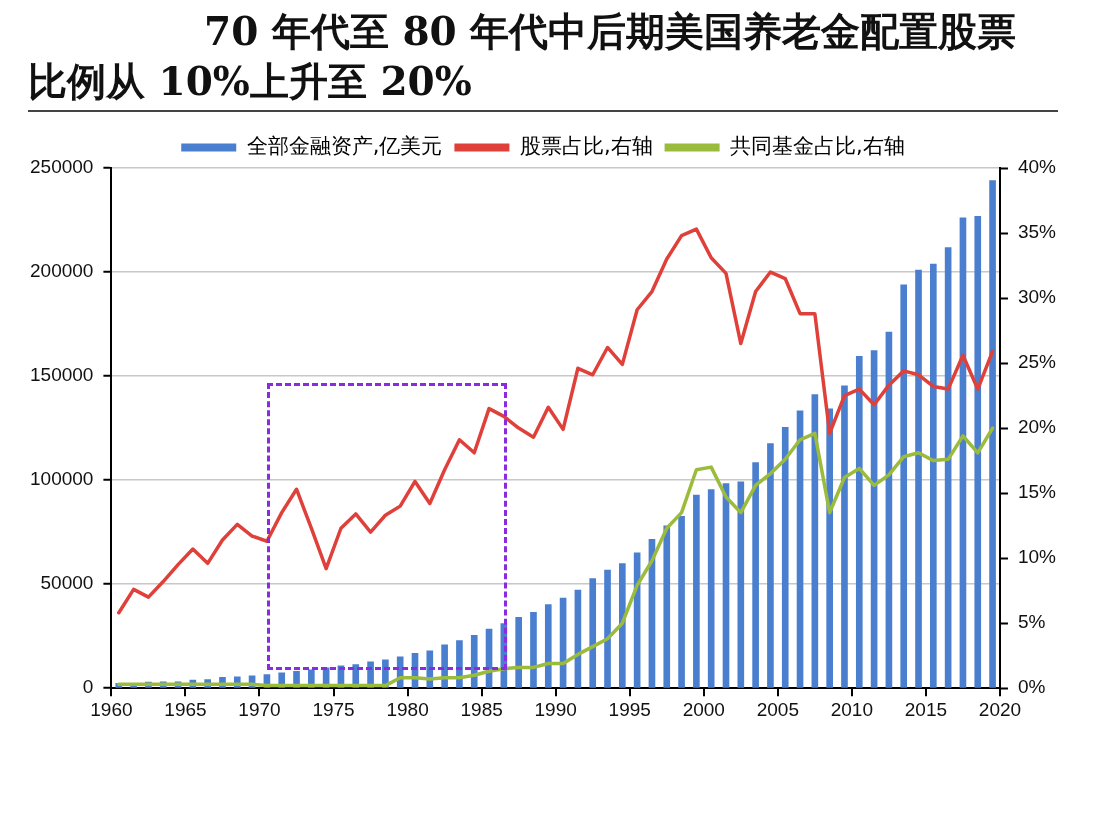  What do you see at coordinates (852, 709) in the screenshot?
I see `x-tick-label: 2010` at bounding box center [852, 709].